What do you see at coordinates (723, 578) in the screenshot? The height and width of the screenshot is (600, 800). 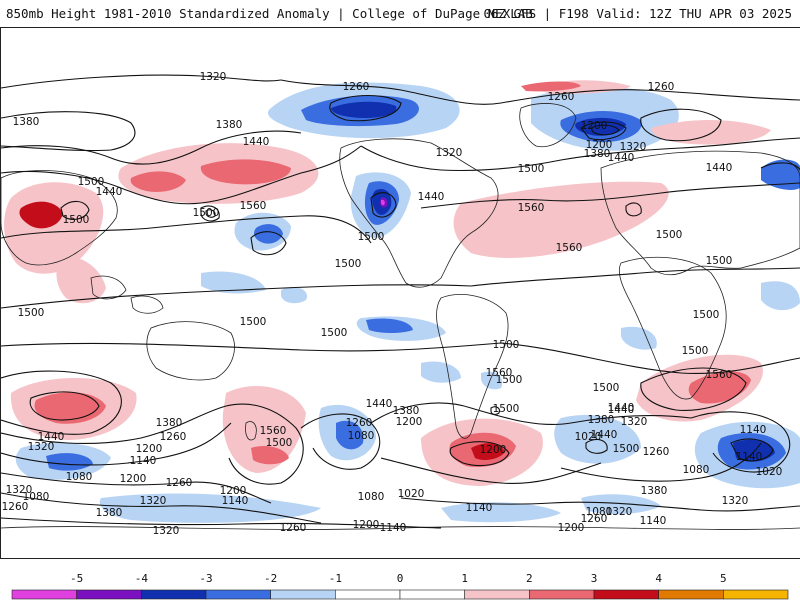 I see `colorbar-tick-label: 5` at bounding box center [723, 578].